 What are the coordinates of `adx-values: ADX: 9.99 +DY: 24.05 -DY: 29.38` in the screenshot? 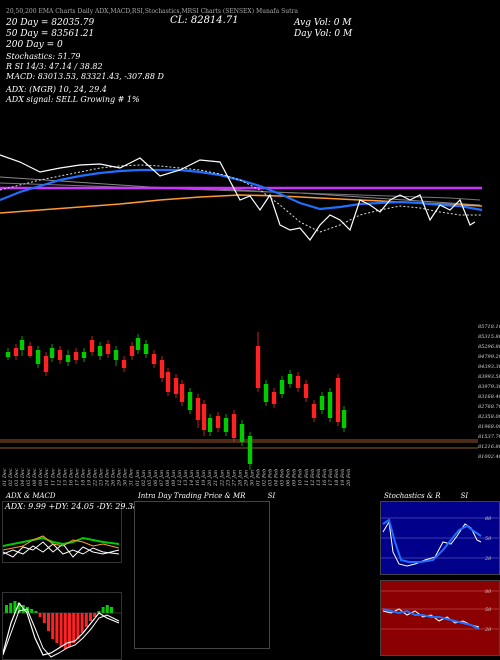 It's located at (72, 506).